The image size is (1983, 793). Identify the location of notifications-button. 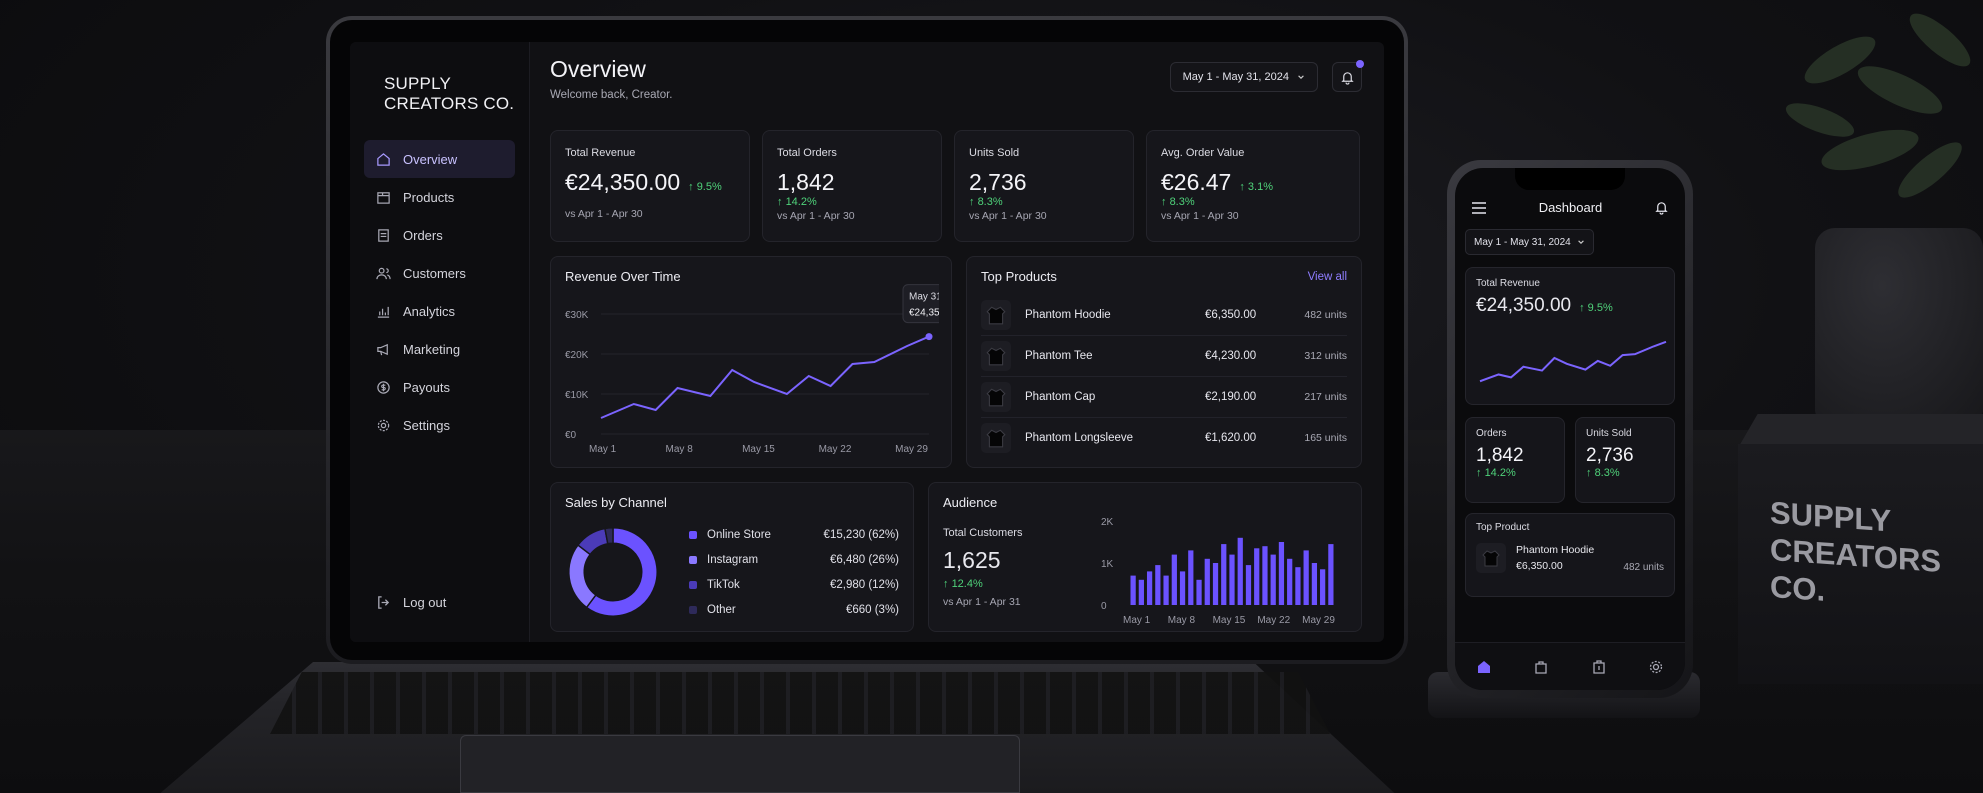
(1348, 76).